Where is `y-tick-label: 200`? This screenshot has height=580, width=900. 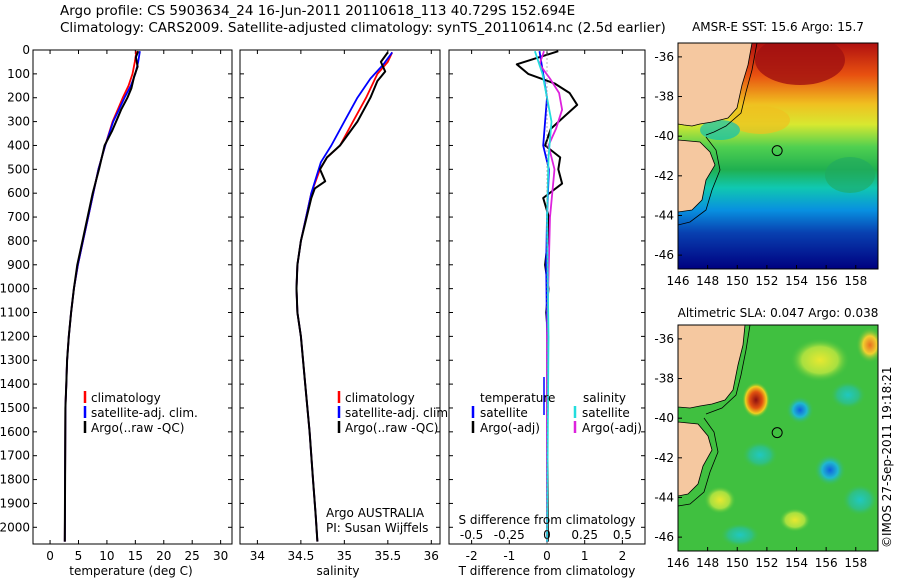 y-tick-label: 200 is located at coordinates (18, 98).